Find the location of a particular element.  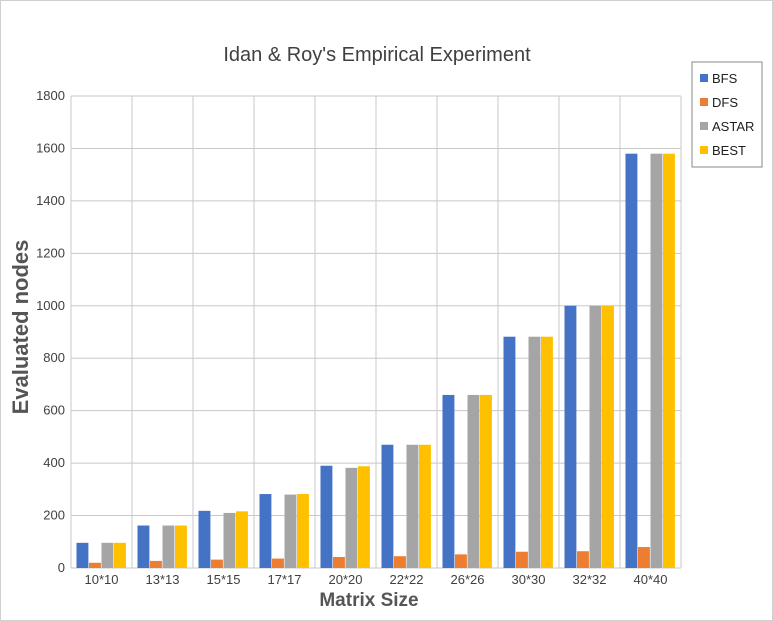

y-tick-label: 1800 is located at coordinates (50, 95).